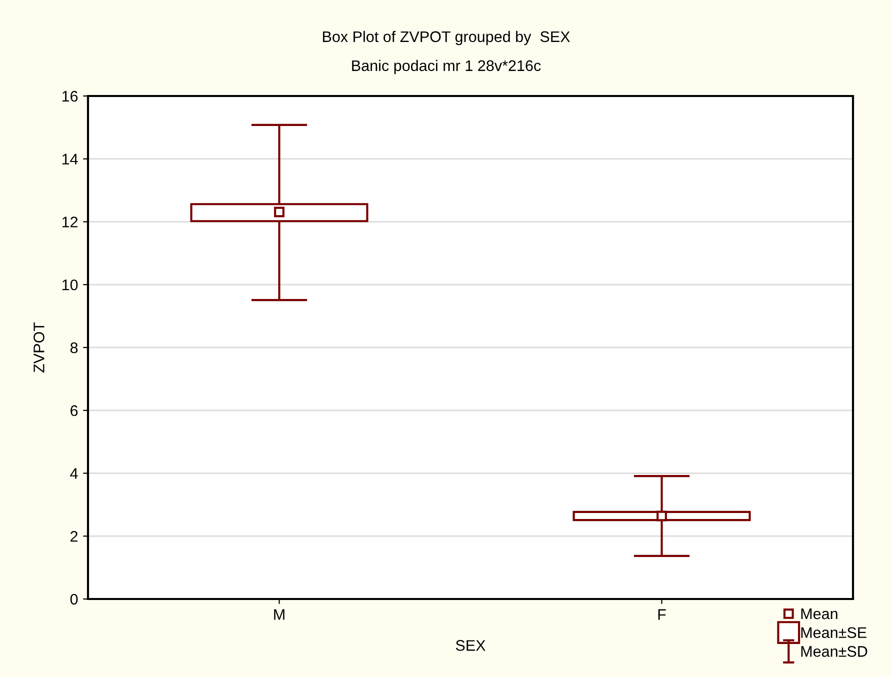  What do you see at coordinates (74, 473) in the screenshot?
I see `y-tick-label: 4` at bounding box center [74, 473].